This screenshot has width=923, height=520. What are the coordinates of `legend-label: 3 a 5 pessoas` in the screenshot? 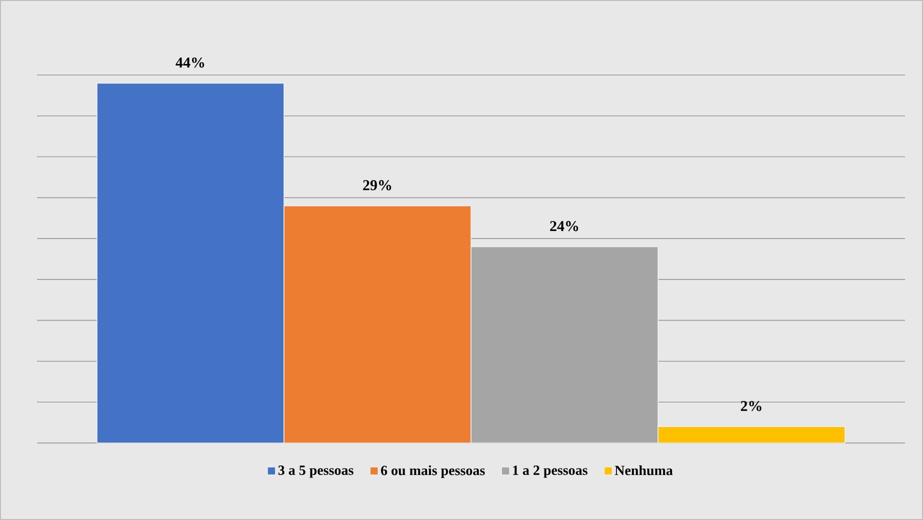 It's located at (316, 472).